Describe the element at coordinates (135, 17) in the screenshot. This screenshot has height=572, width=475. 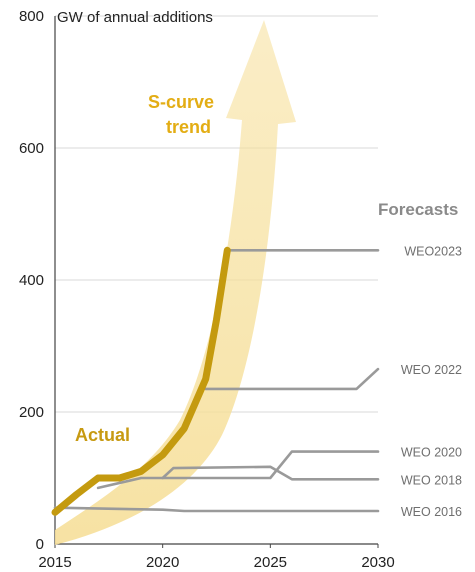
I see `y-axis-unit-label: GW of annual additions` at that location.